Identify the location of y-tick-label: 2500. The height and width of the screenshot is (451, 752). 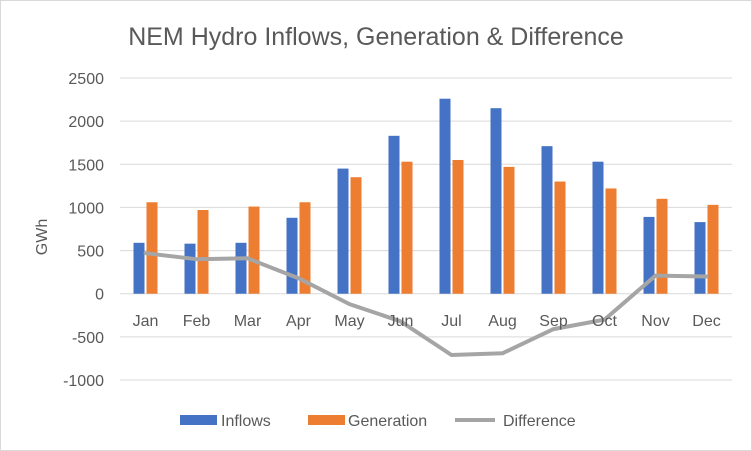
(86, 79).